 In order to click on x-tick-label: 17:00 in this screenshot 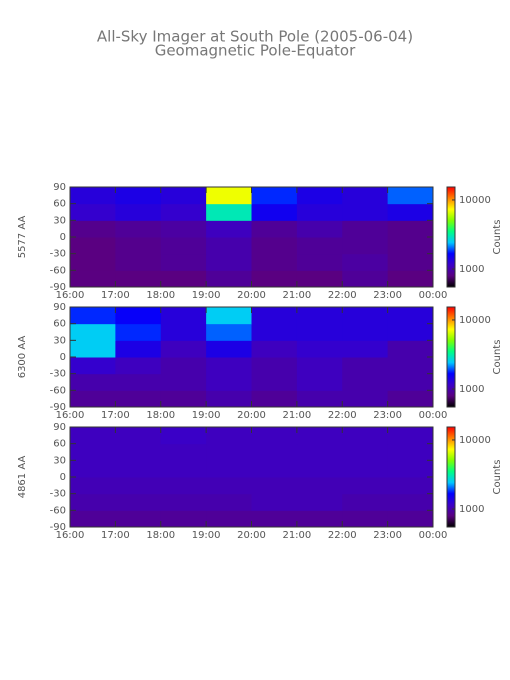, I will do `click(115, 295)`.